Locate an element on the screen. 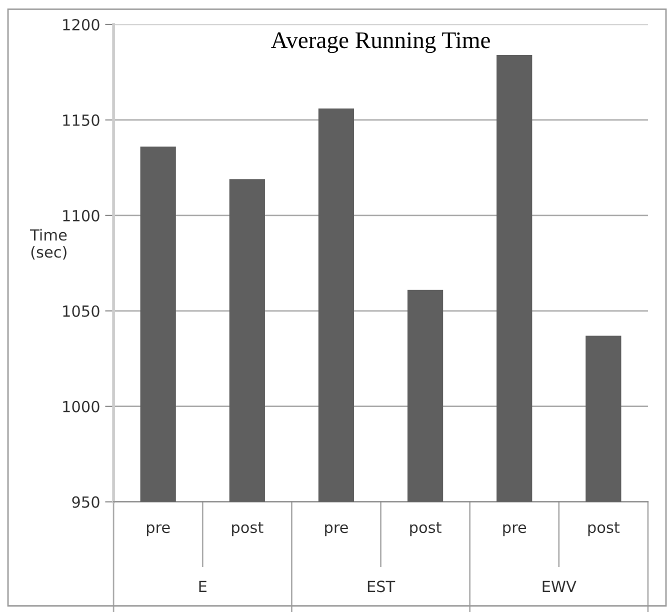 Image resolution: width=668 pixels, height=612 pixels. text: EWV is located at coordinates (559, 586).